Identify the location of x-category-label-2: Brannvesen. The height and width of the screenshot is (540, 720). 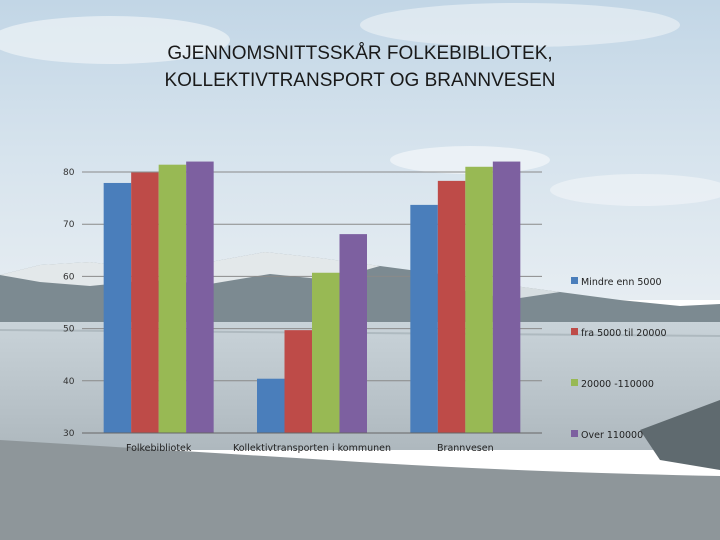
(465, 448).